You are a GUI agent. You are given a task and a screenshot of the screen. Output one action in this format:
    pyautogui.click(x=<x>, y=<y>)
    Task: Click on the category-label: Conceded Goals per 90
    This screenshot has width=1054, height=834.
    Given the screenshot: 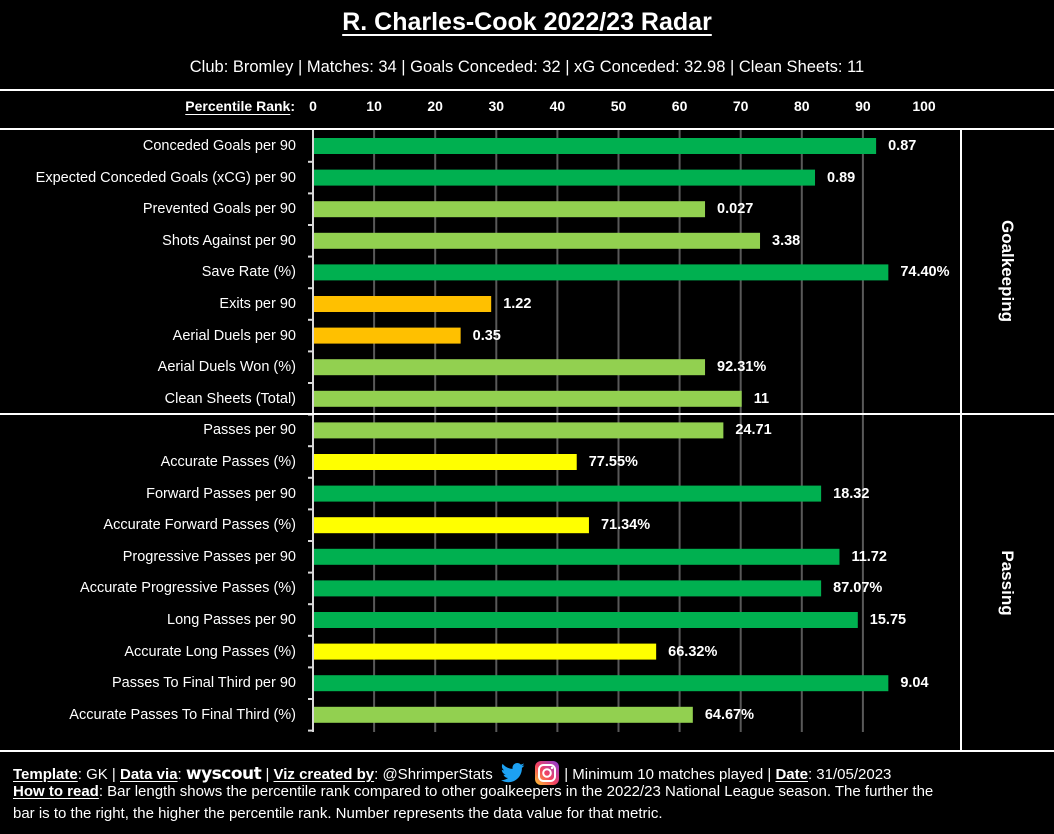 What is the action you would take?
    pyautogui.click(x=219, y=146)
    